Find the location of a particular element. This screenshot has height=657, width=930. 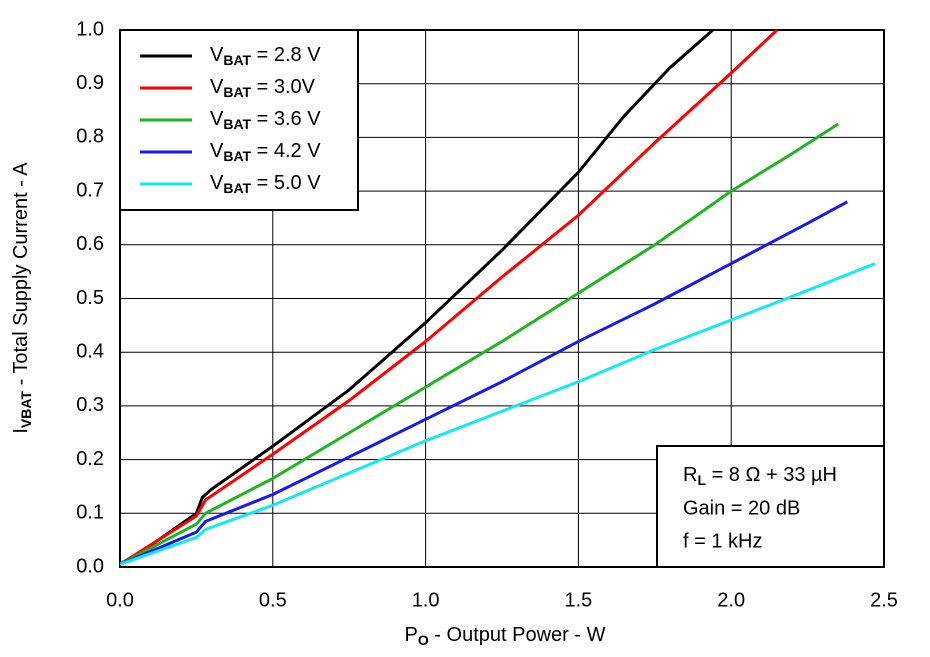

annotation: Gain = 20 dB is located at coordinates (741, 508).